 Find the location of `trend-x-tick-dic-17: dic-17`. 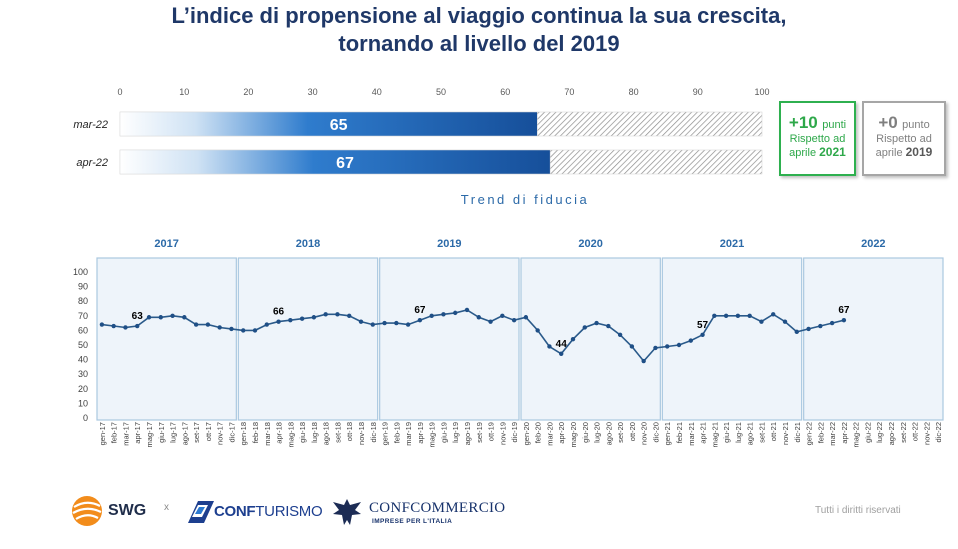

trend-x-tick-dic-17: dic-17 is located at coordinates (231, 432).